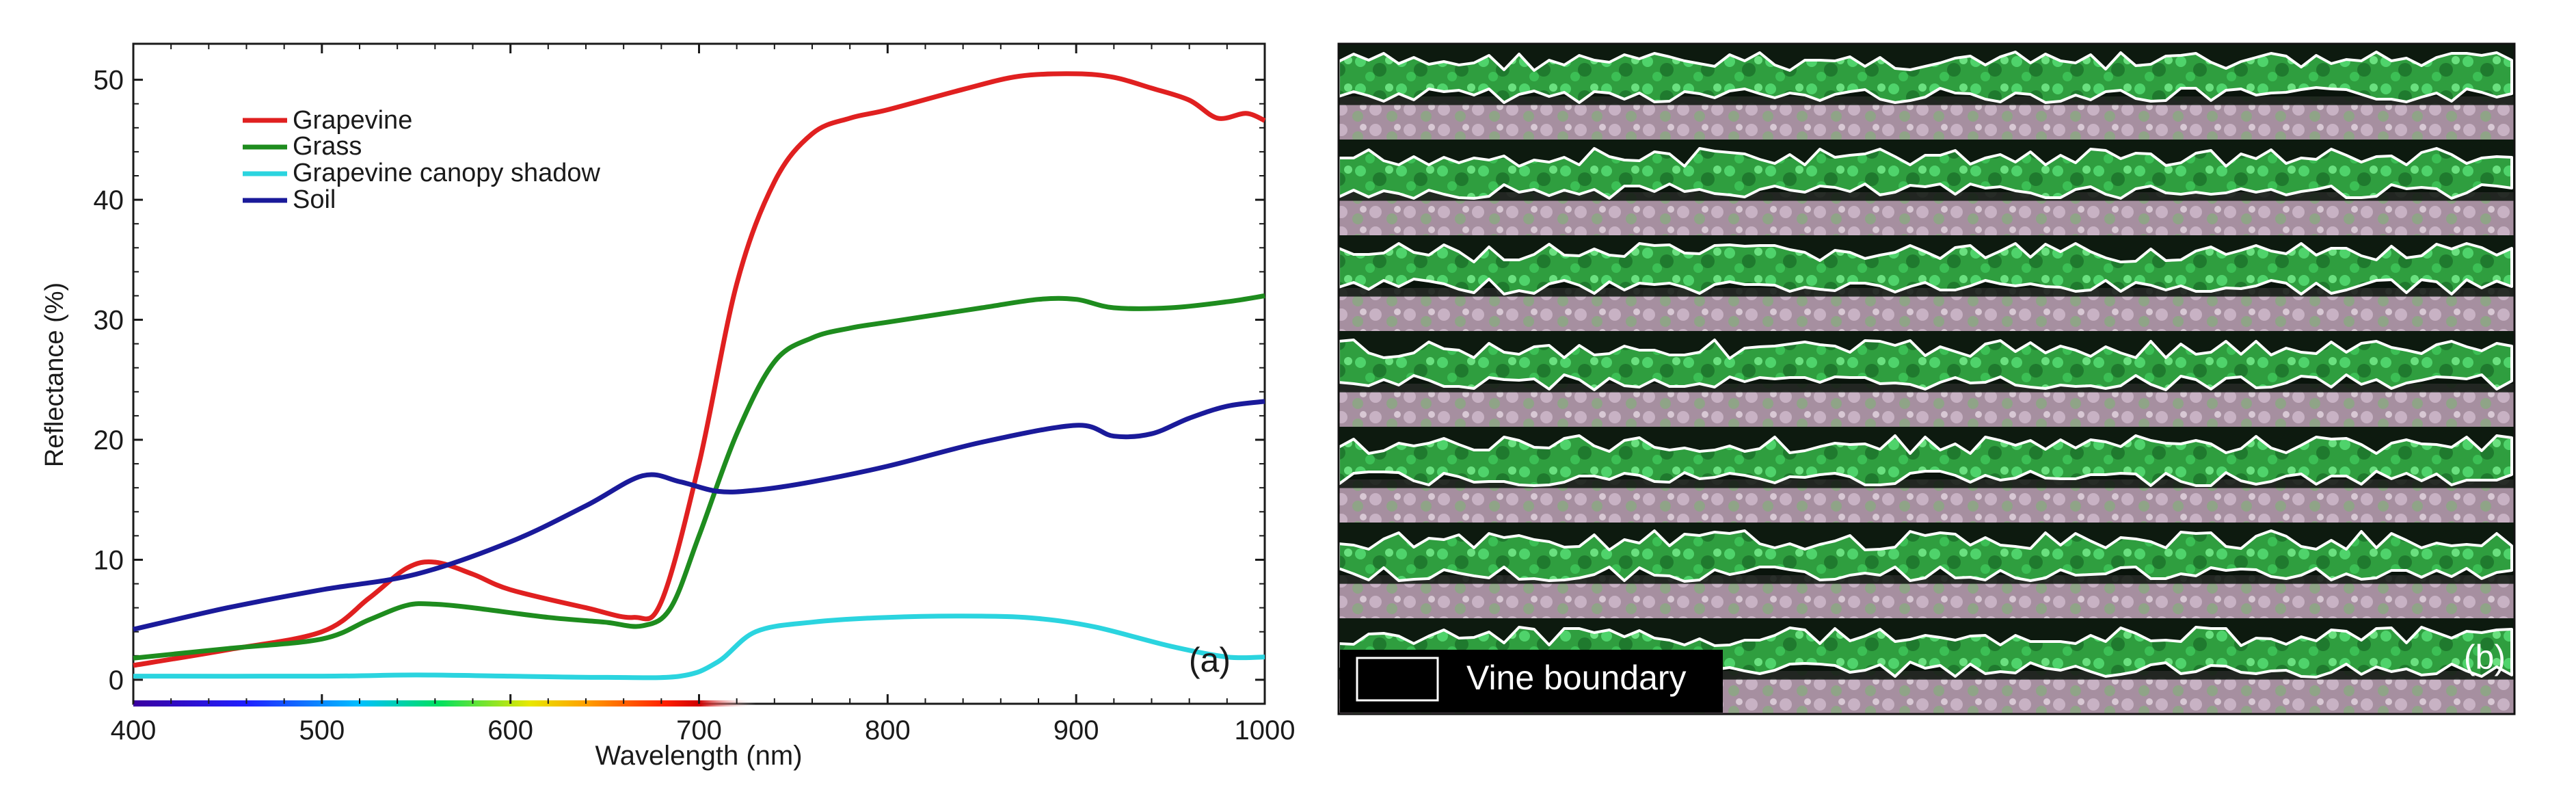  I want to click on panel-label-b: (b), so click(2485, 657).